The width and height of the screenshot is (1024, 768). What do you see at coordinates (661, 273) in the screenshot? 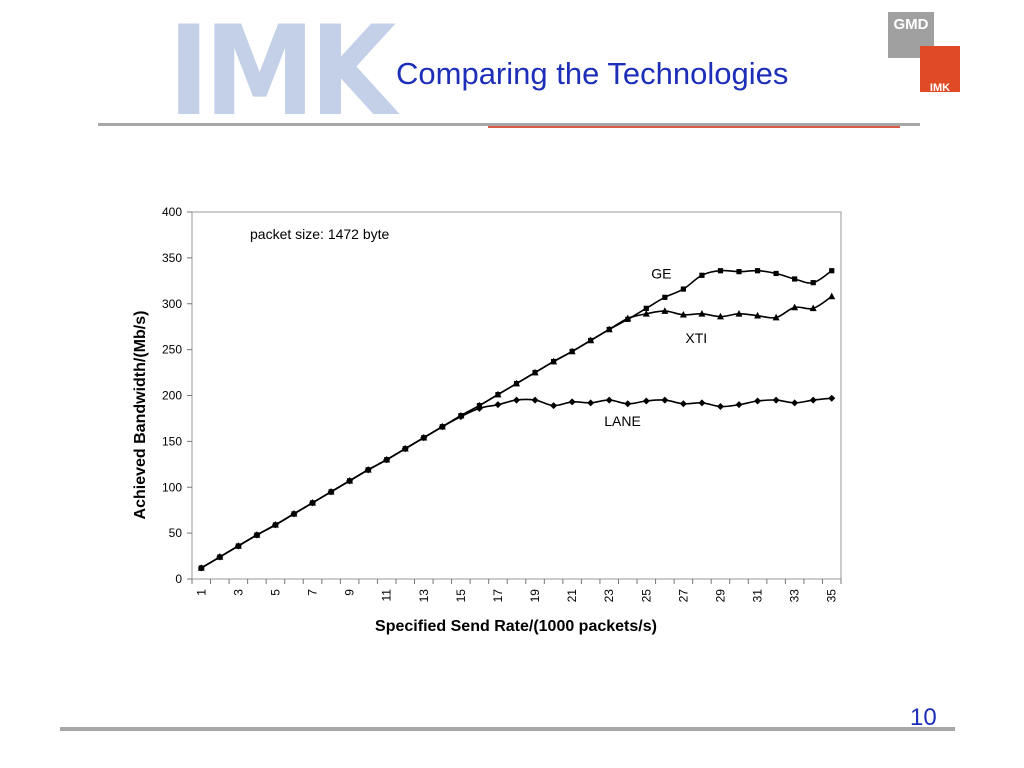
I see `ge-label: GE` at bounding box center [661, 273].